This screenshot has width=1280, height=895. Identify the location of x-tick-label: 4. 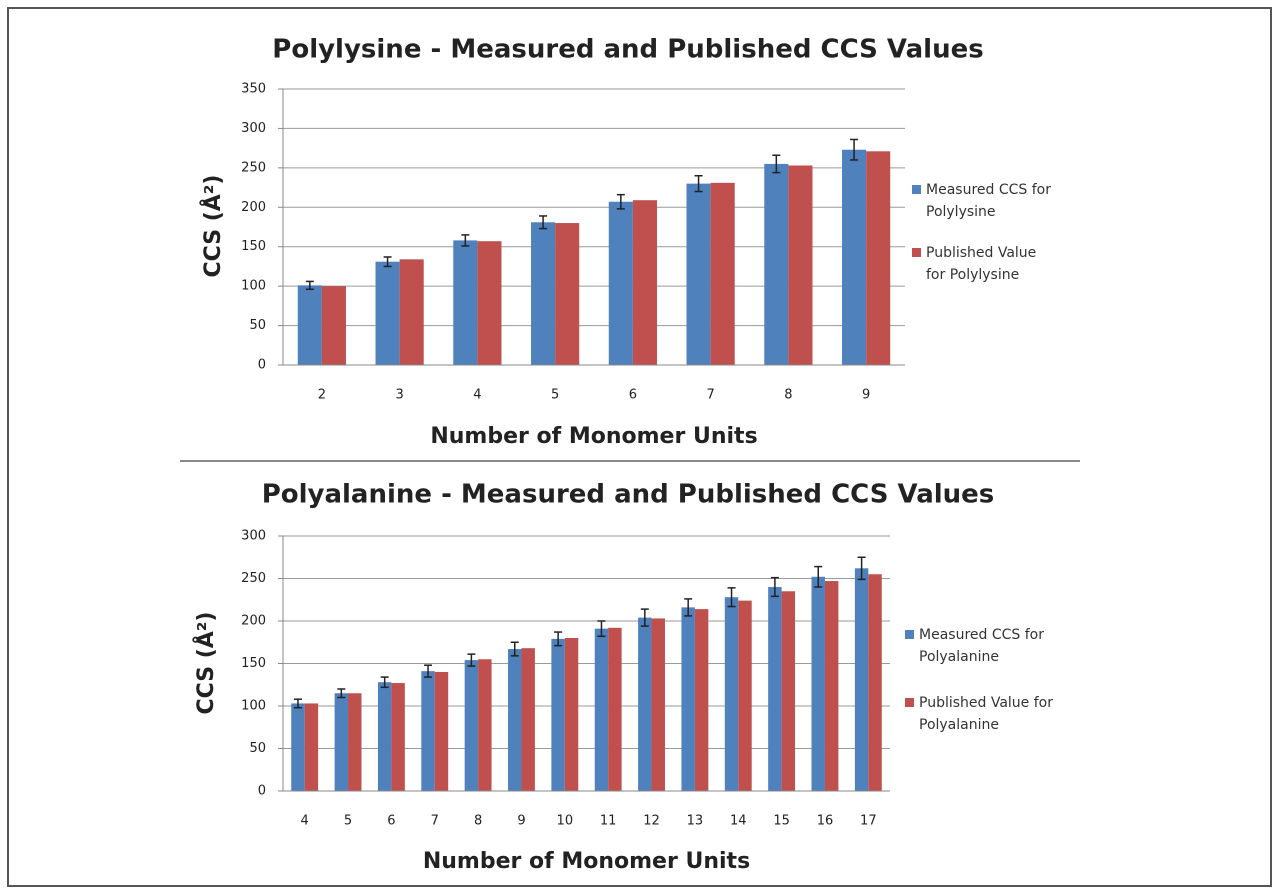
(305, 821).